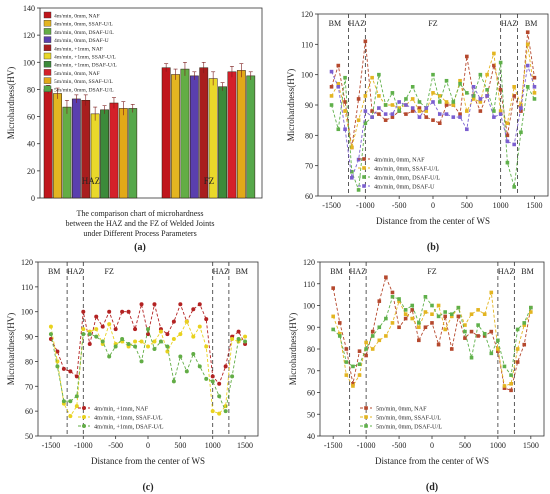 The height and width of the screenshot is (494, 550). I want to click on y-tick-label: 70, so click(311, 371).